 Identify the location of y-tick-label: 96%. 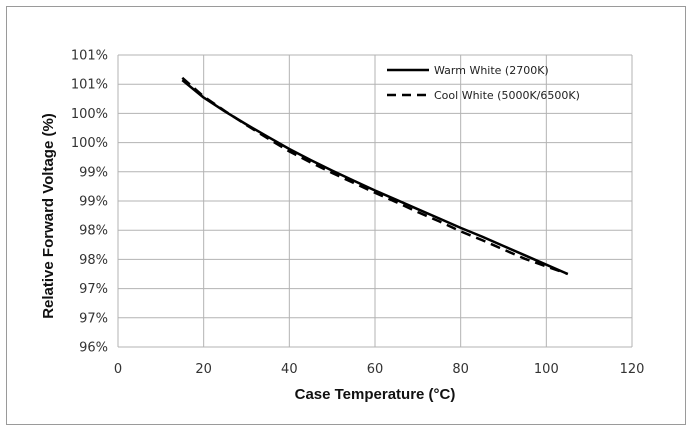
(93, 348).